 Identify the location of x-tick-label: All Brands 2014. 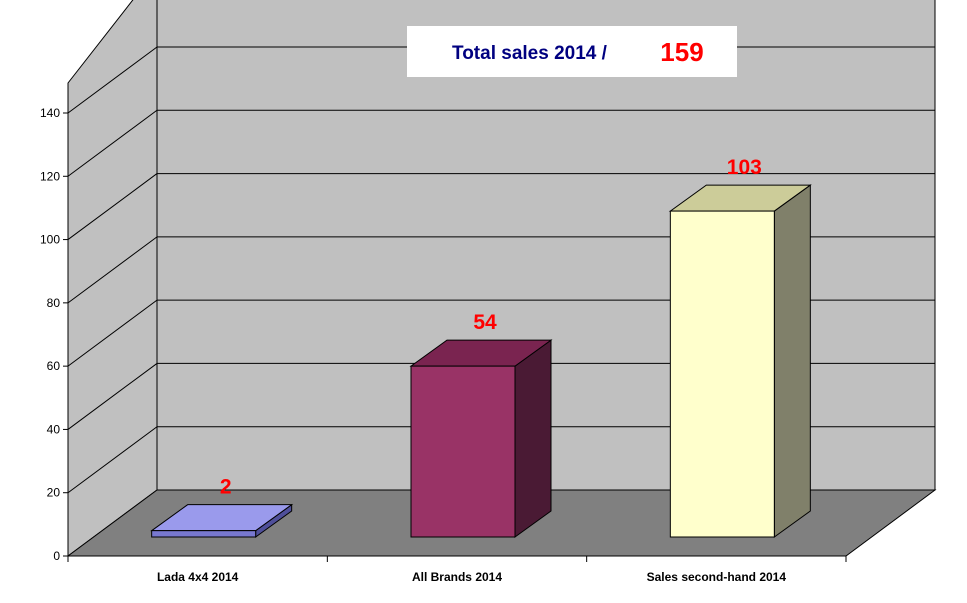
(457, 577).